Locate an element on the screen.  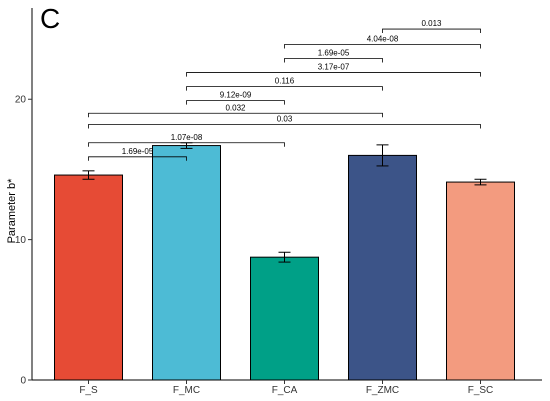
bar-f-sc is located at coordinates (480, 281).